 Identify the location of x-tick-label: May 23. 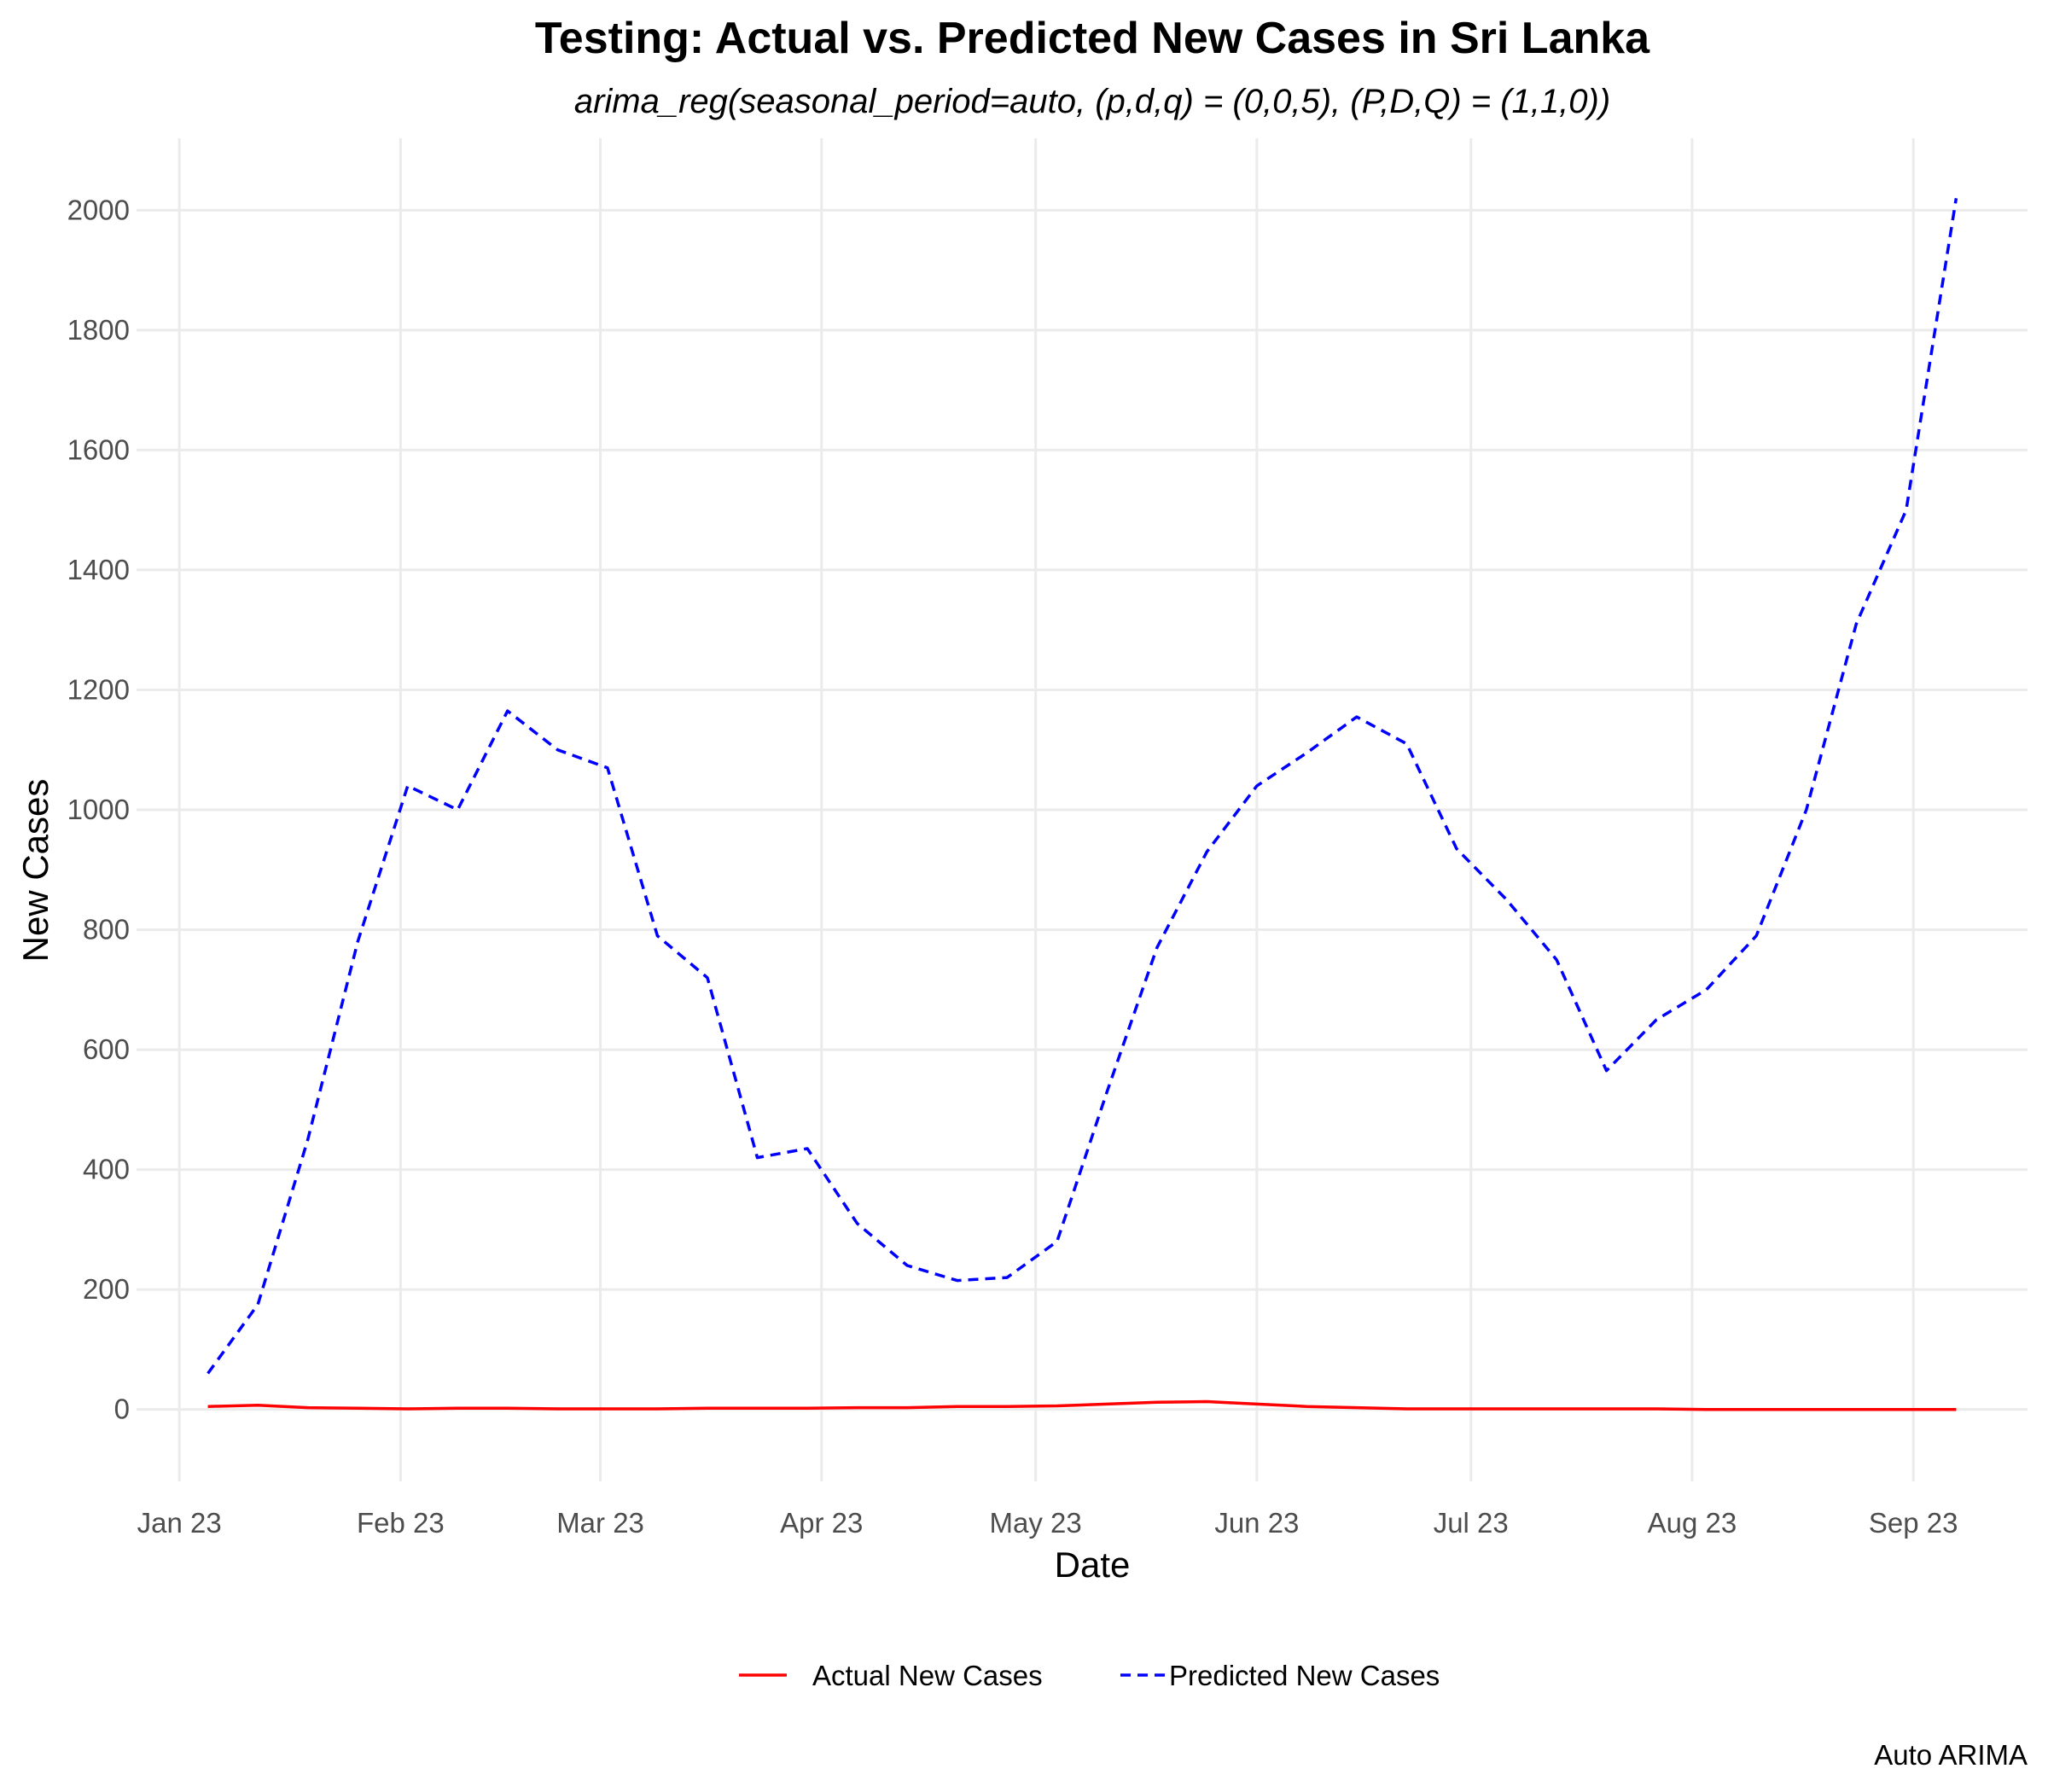
(1036, 1523).